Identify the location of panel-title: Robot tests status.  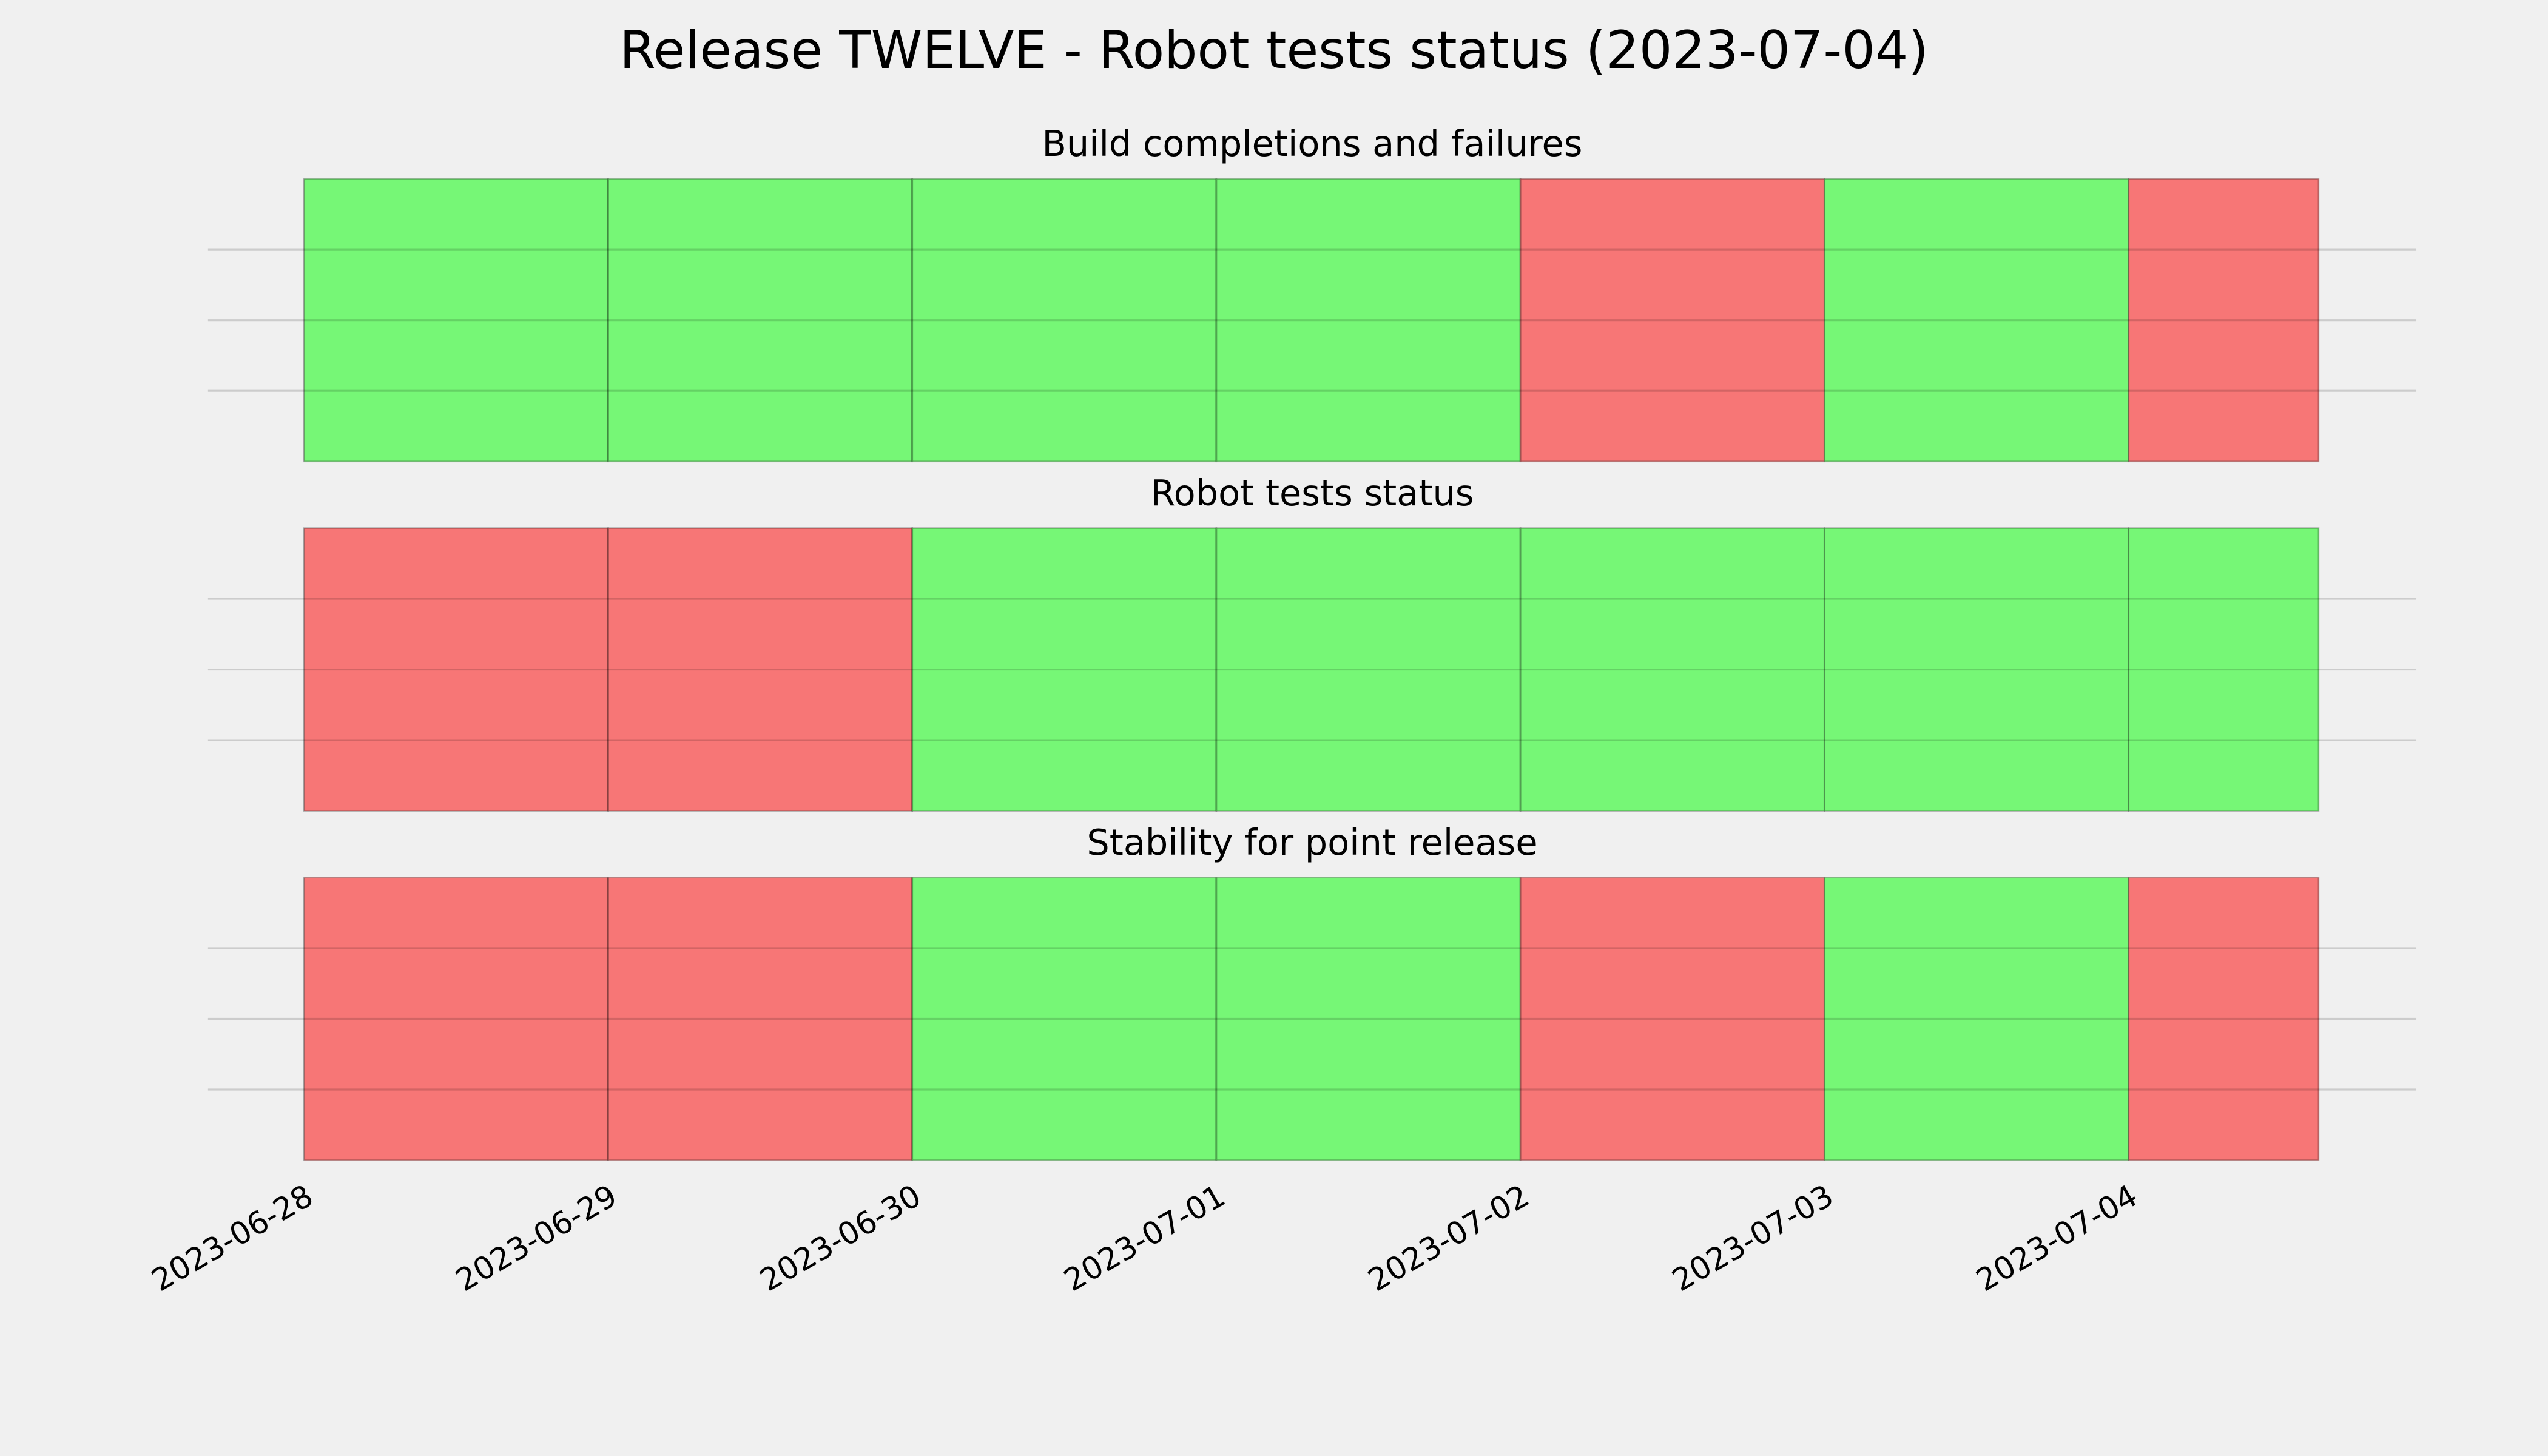
(1312, 493).